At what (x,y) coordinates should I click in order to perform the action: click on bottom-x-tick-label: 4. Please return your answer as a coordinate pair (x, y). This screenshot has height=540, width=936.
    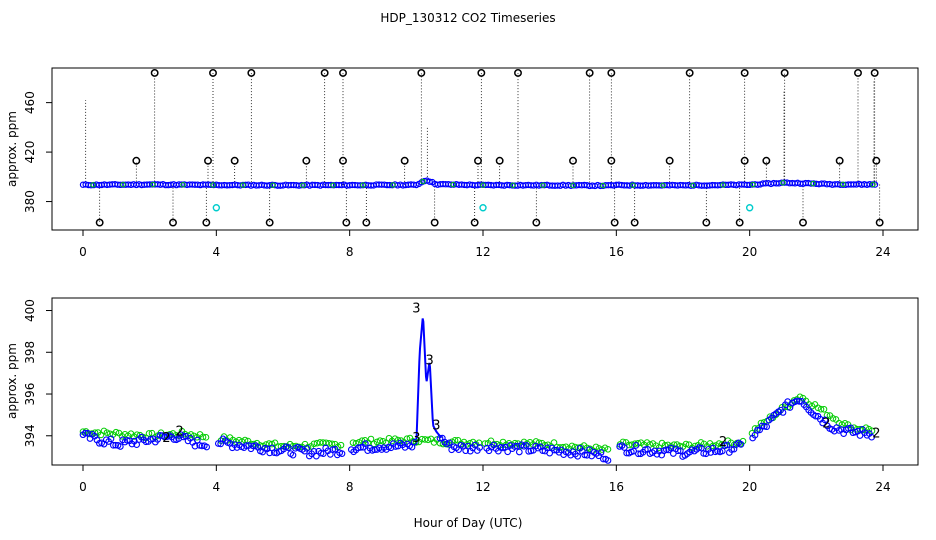
    Looking at the image, I should click on (217, 487).